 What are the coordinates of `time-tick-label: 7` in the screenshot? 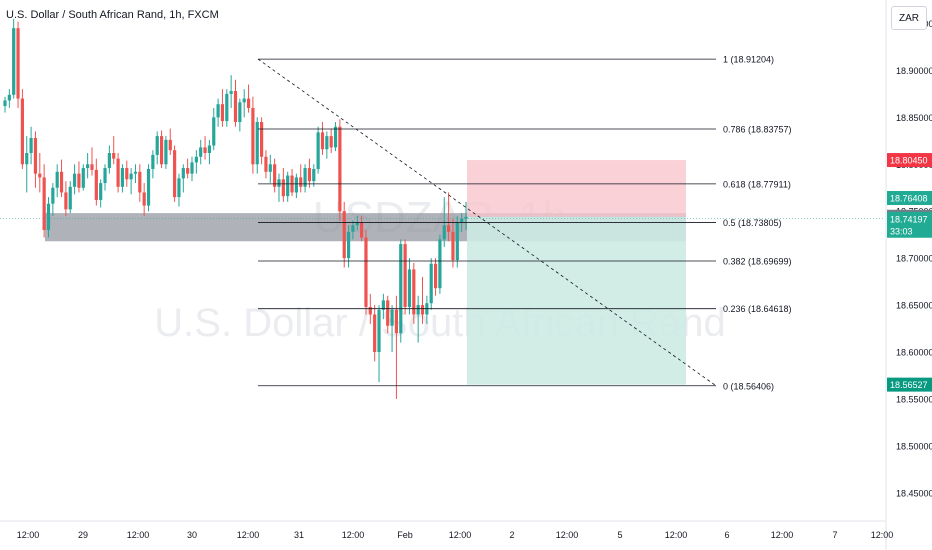 It's located at (834, 535).